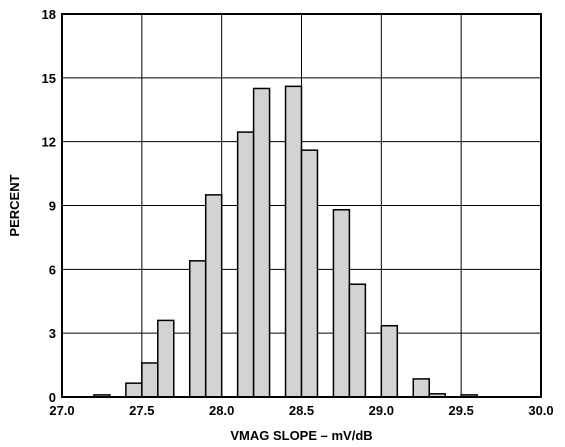  Describe the element at coordinates (49, 78) in the screenshot. I see `y-tick-label: 15` at that location.